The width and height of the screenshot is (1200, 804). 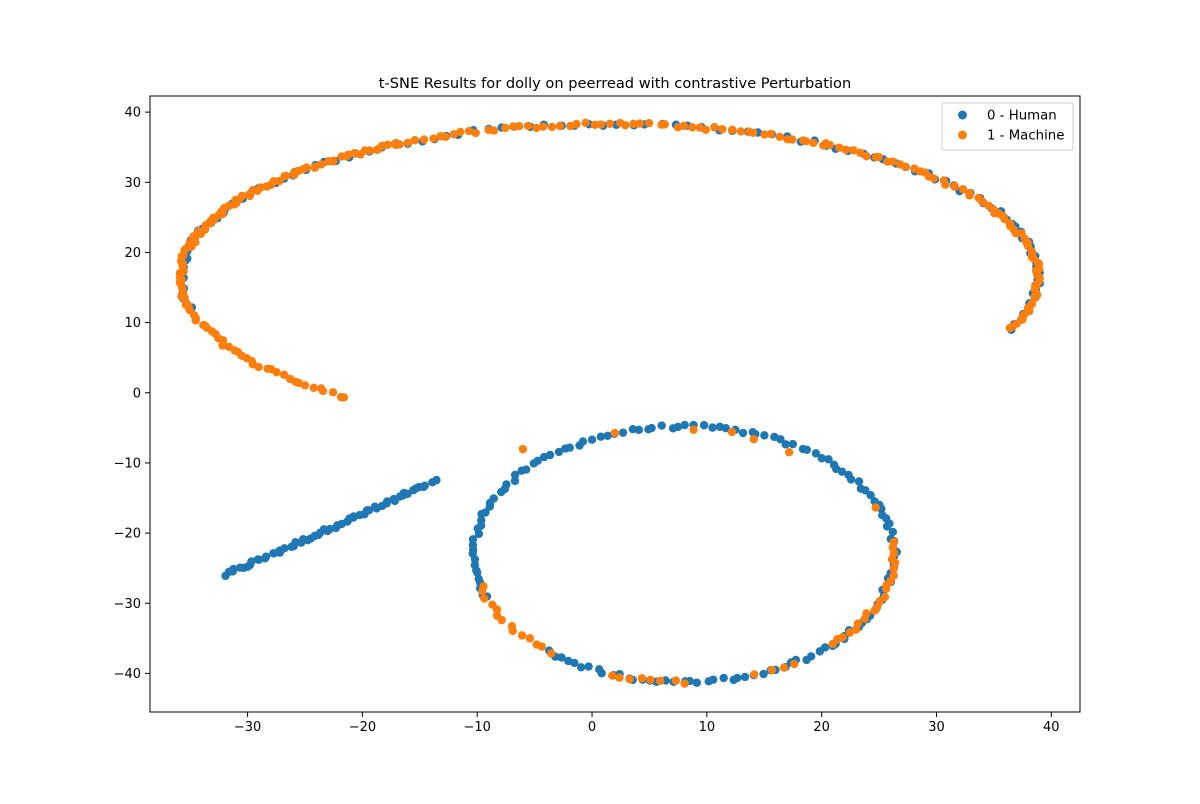 I want to click on y-tick-label: 20, so click(x=132, y=253).